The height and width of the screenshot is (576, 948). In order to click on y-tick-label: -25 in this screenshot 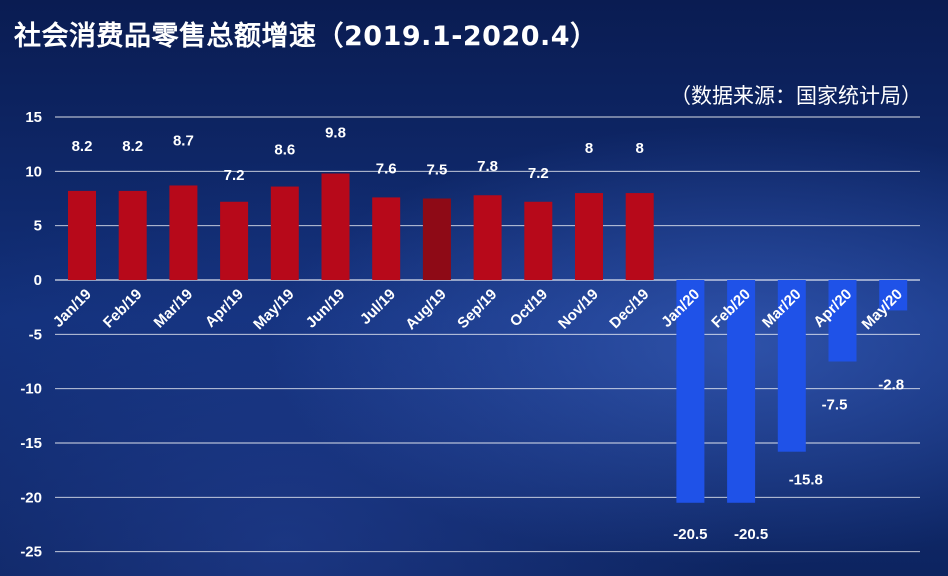, I will do `click(31, 552)`.